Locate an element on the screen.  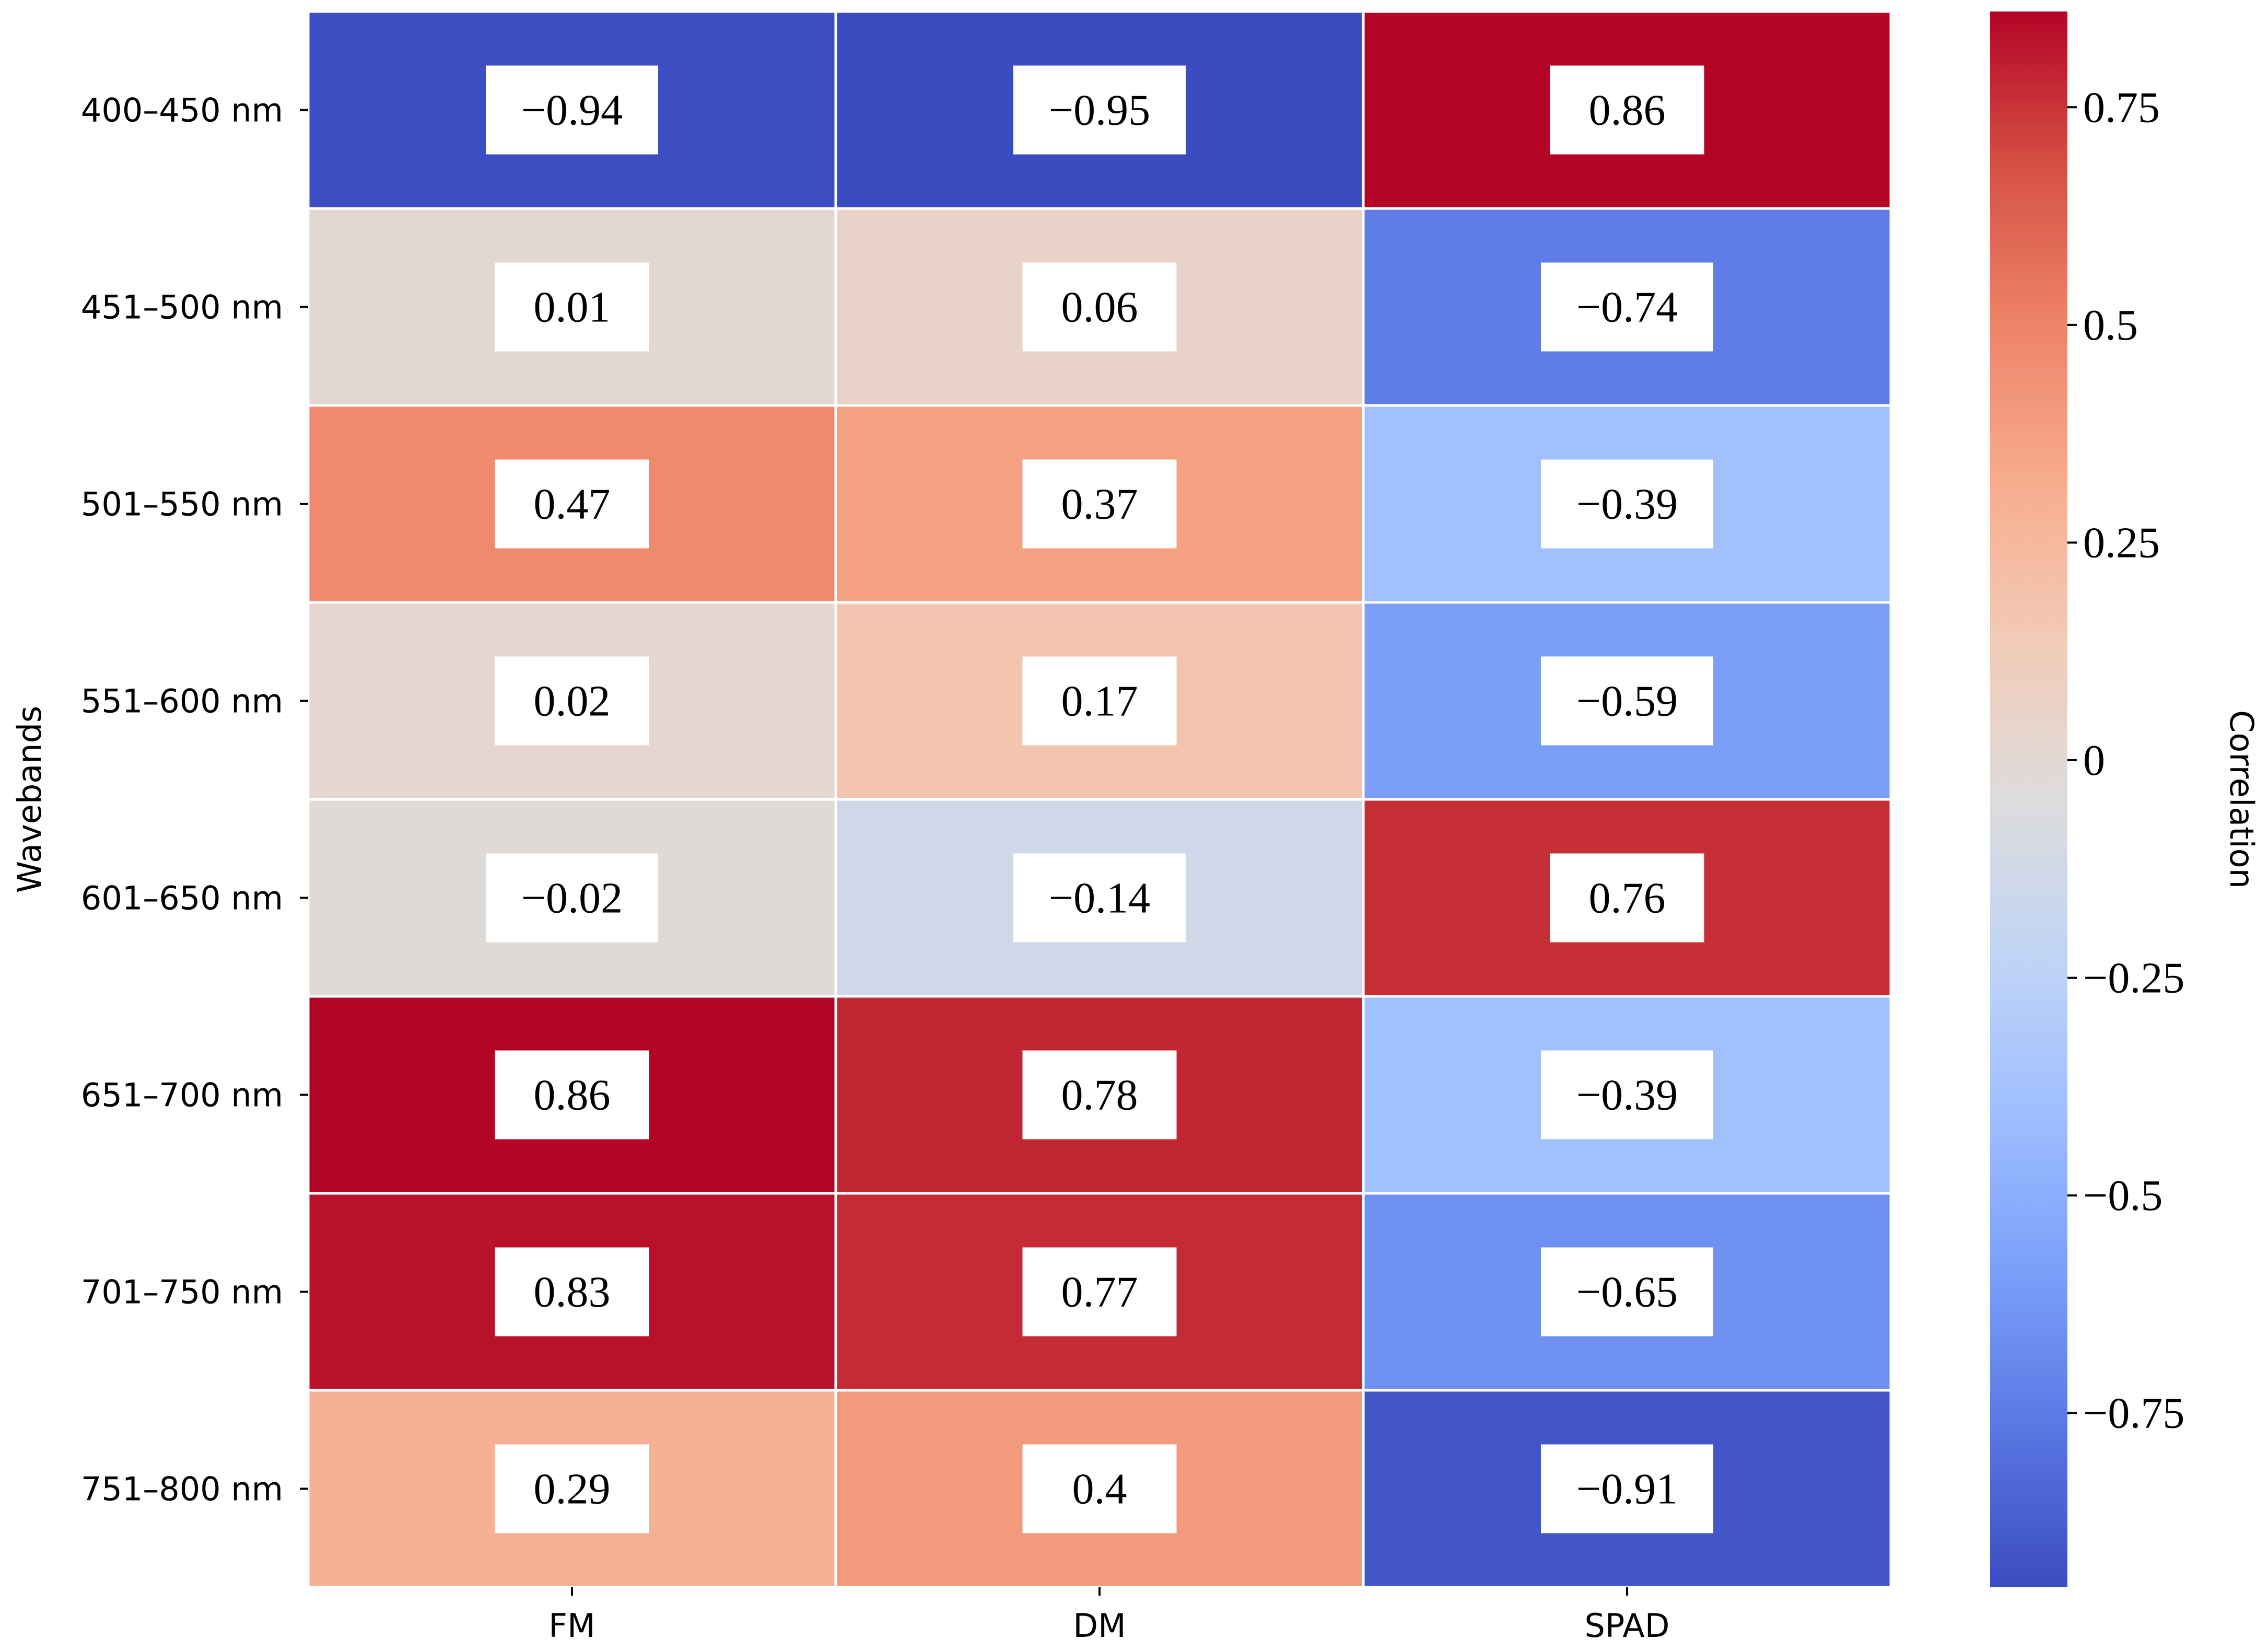
colorbar-tick-label: 0.75 is located at coordinates (2122, 107).